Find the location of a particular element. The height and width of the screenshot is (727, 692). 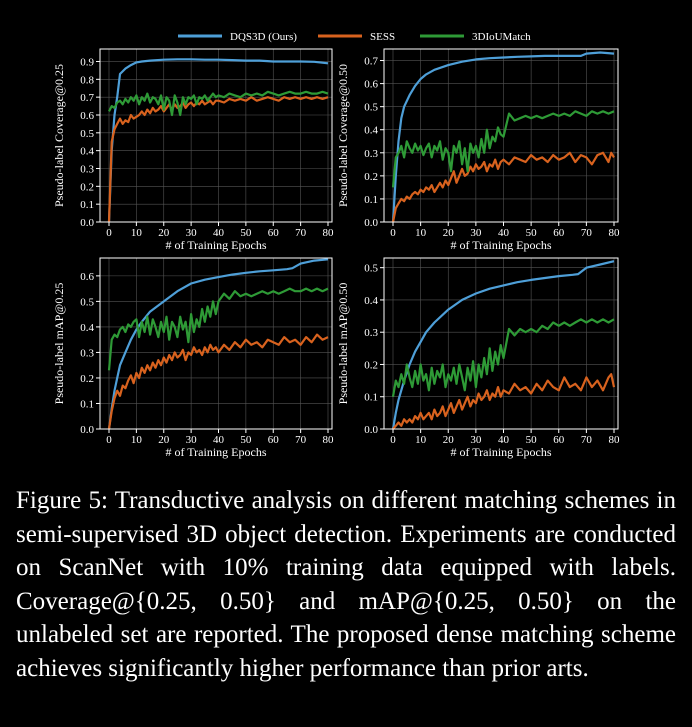

p1-xlabel: # of Training Epochs is located at coordinates (500, 245).